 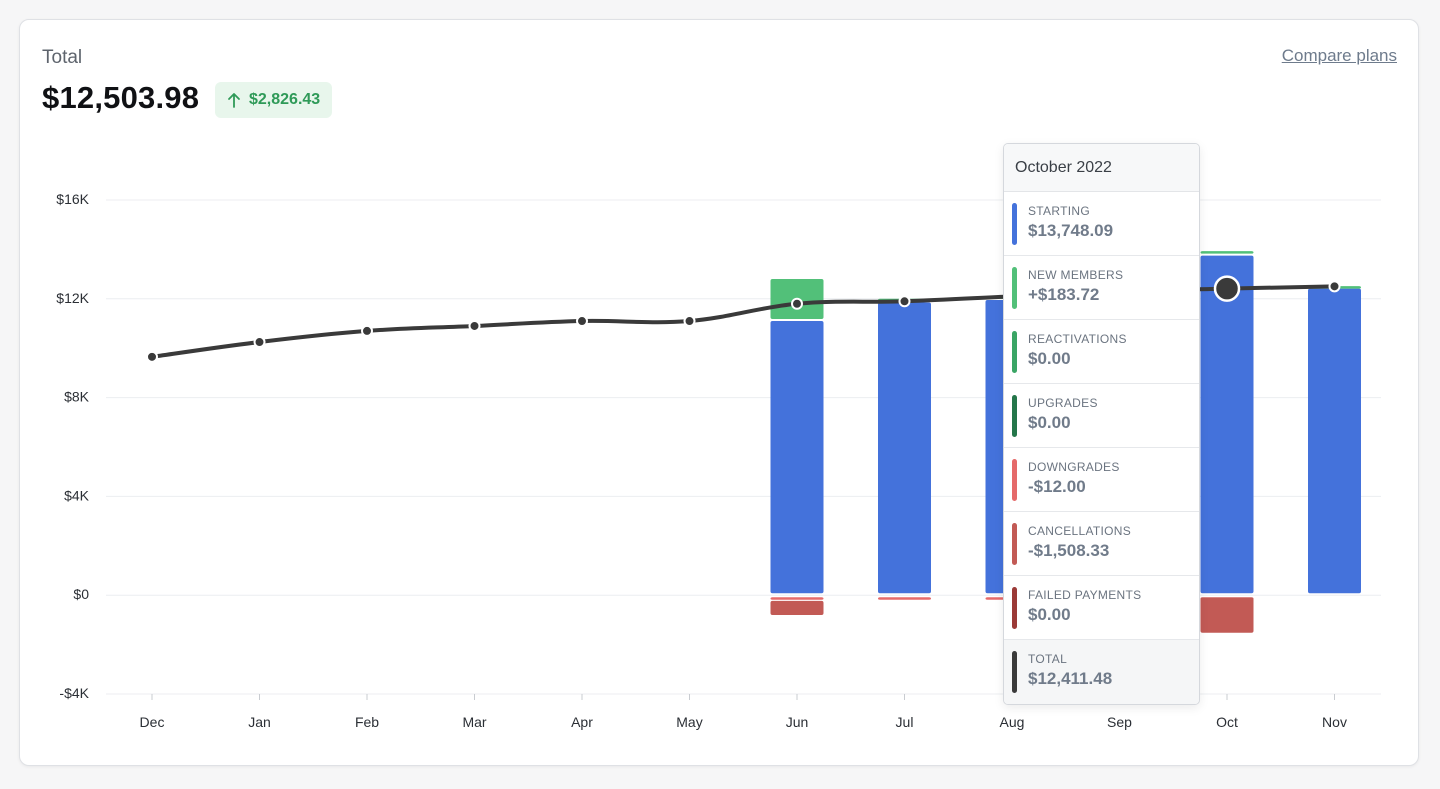 I want to click on x-tick-label: Oct, so click(x=1227, y=722).